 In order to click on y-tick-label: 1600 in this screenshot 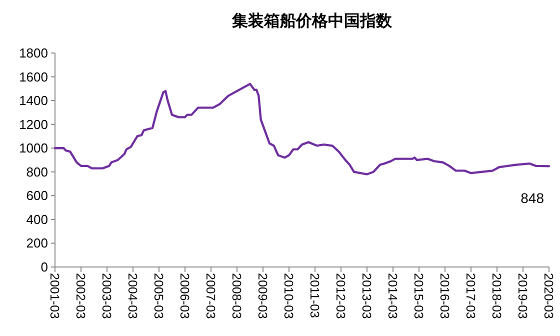, I will do `click(33, 76)`.